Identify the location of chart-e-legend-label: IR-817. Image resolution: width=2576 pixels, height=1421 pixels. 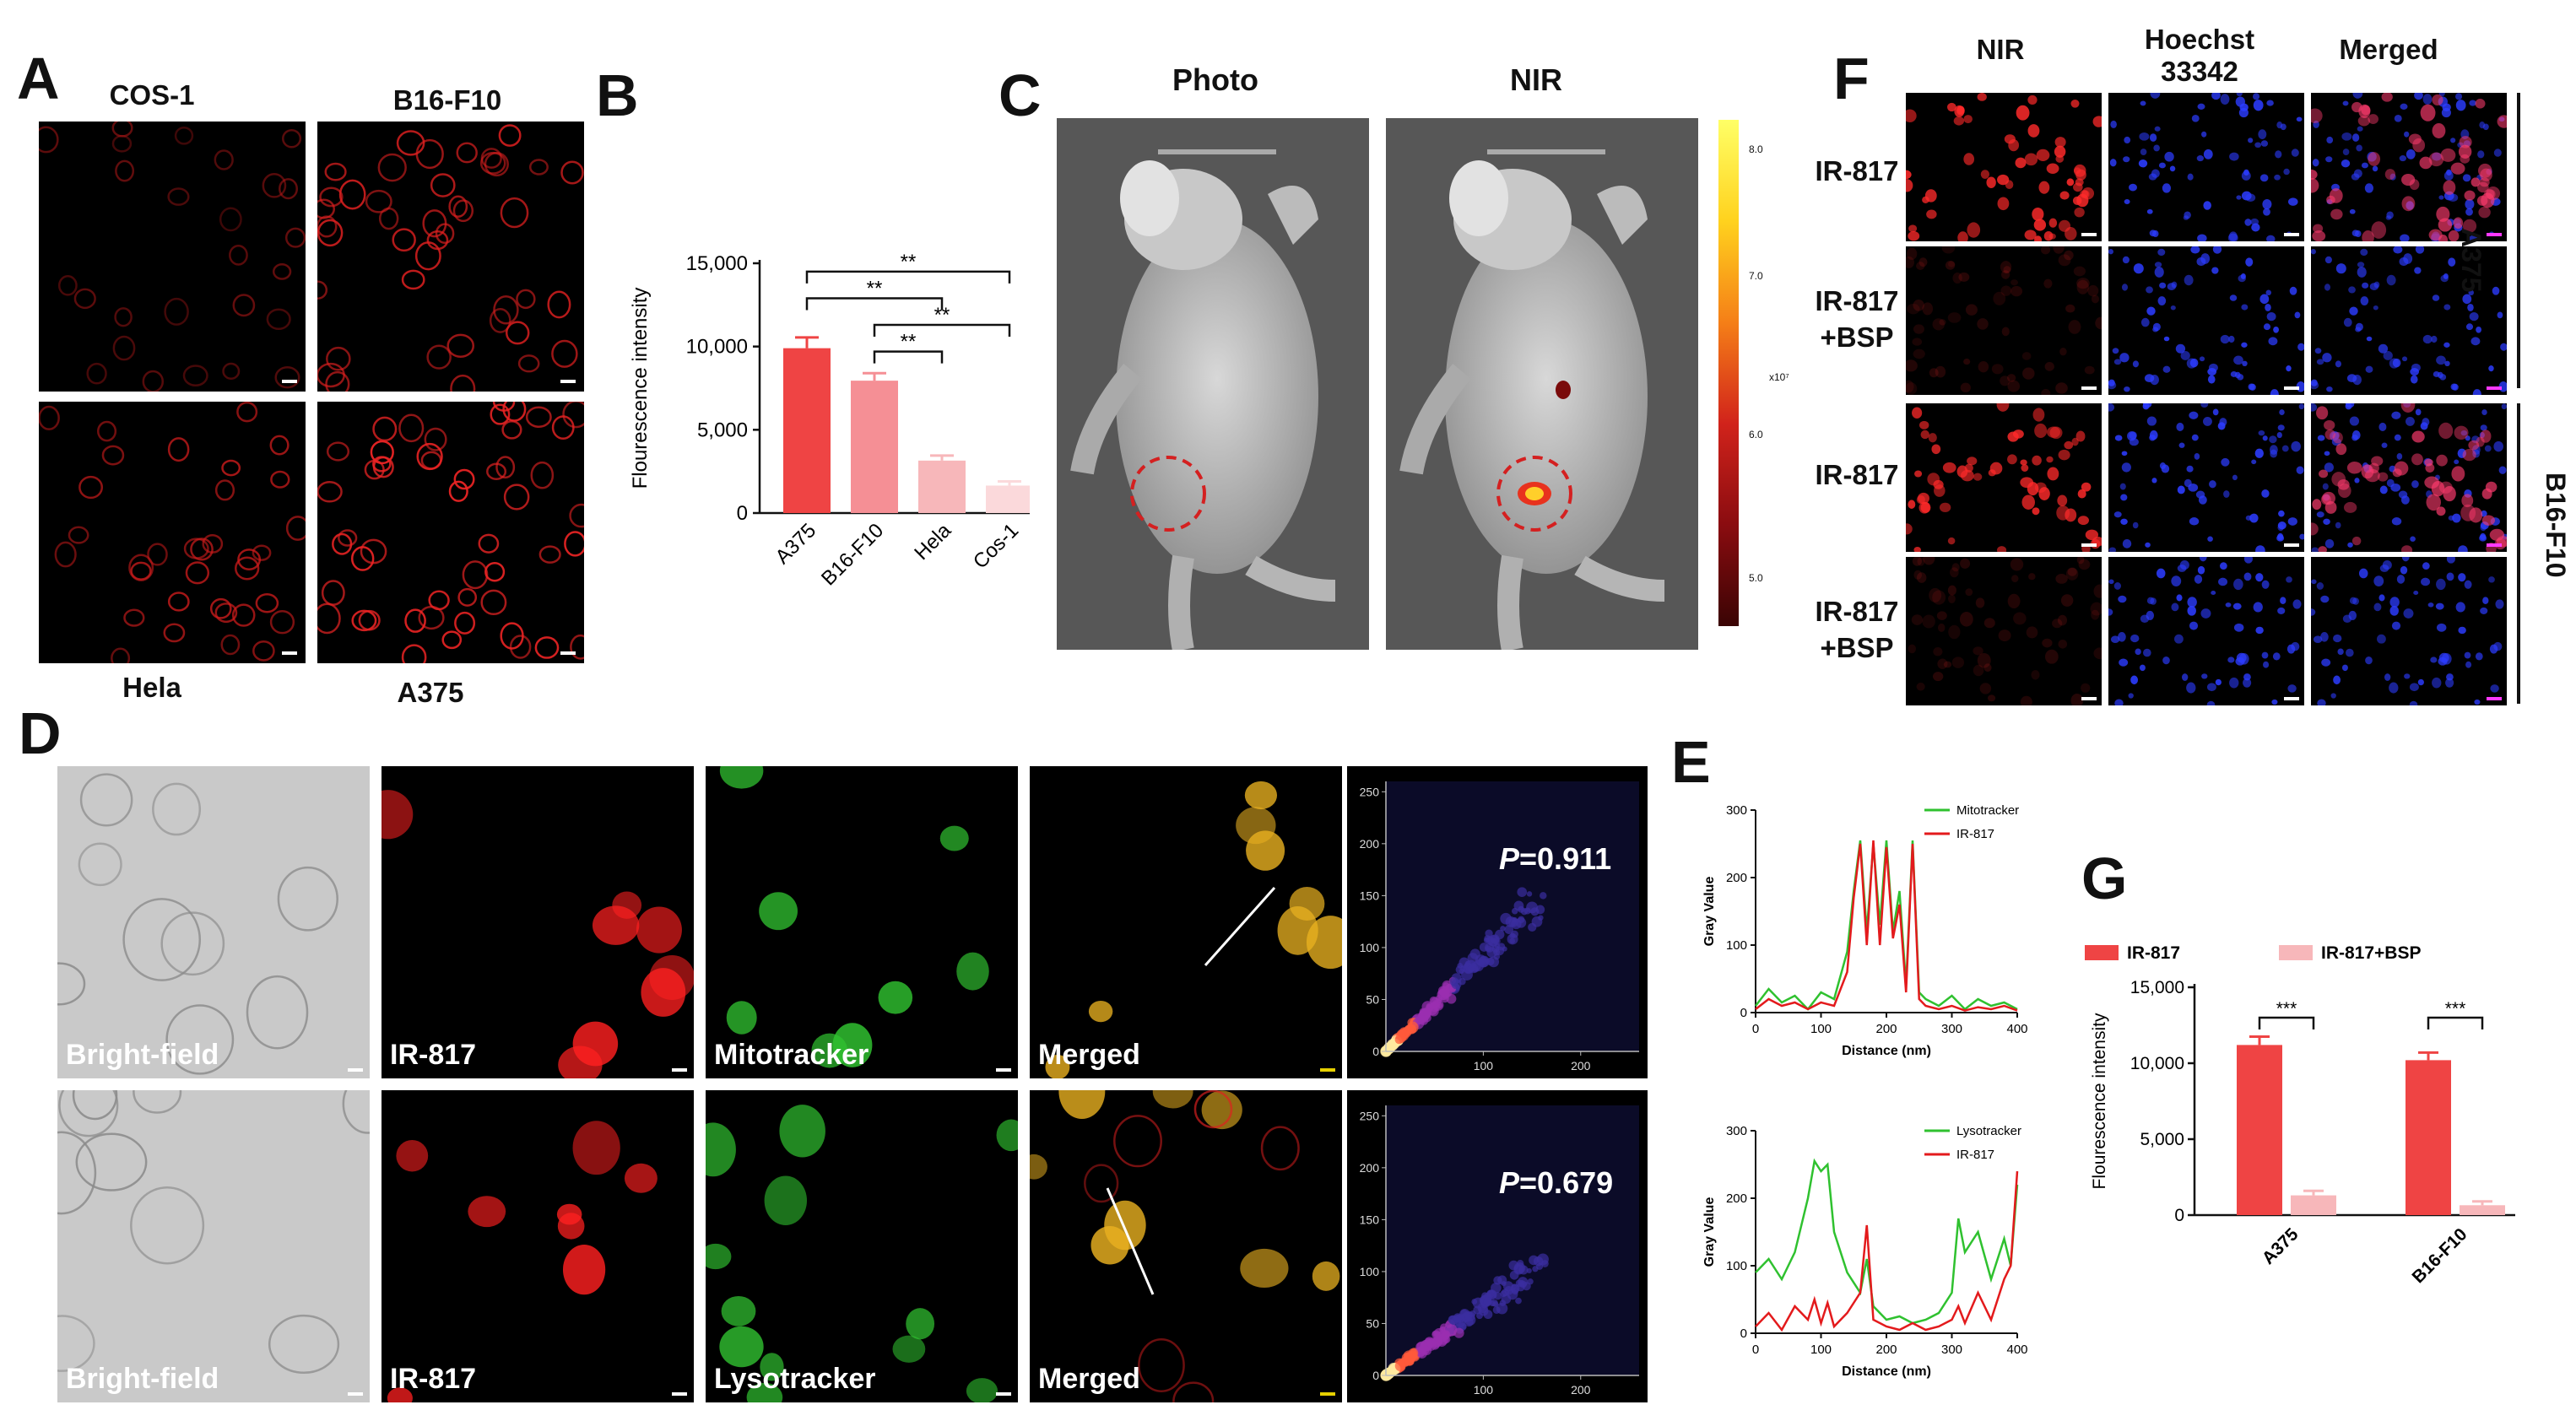
(1975, 834).